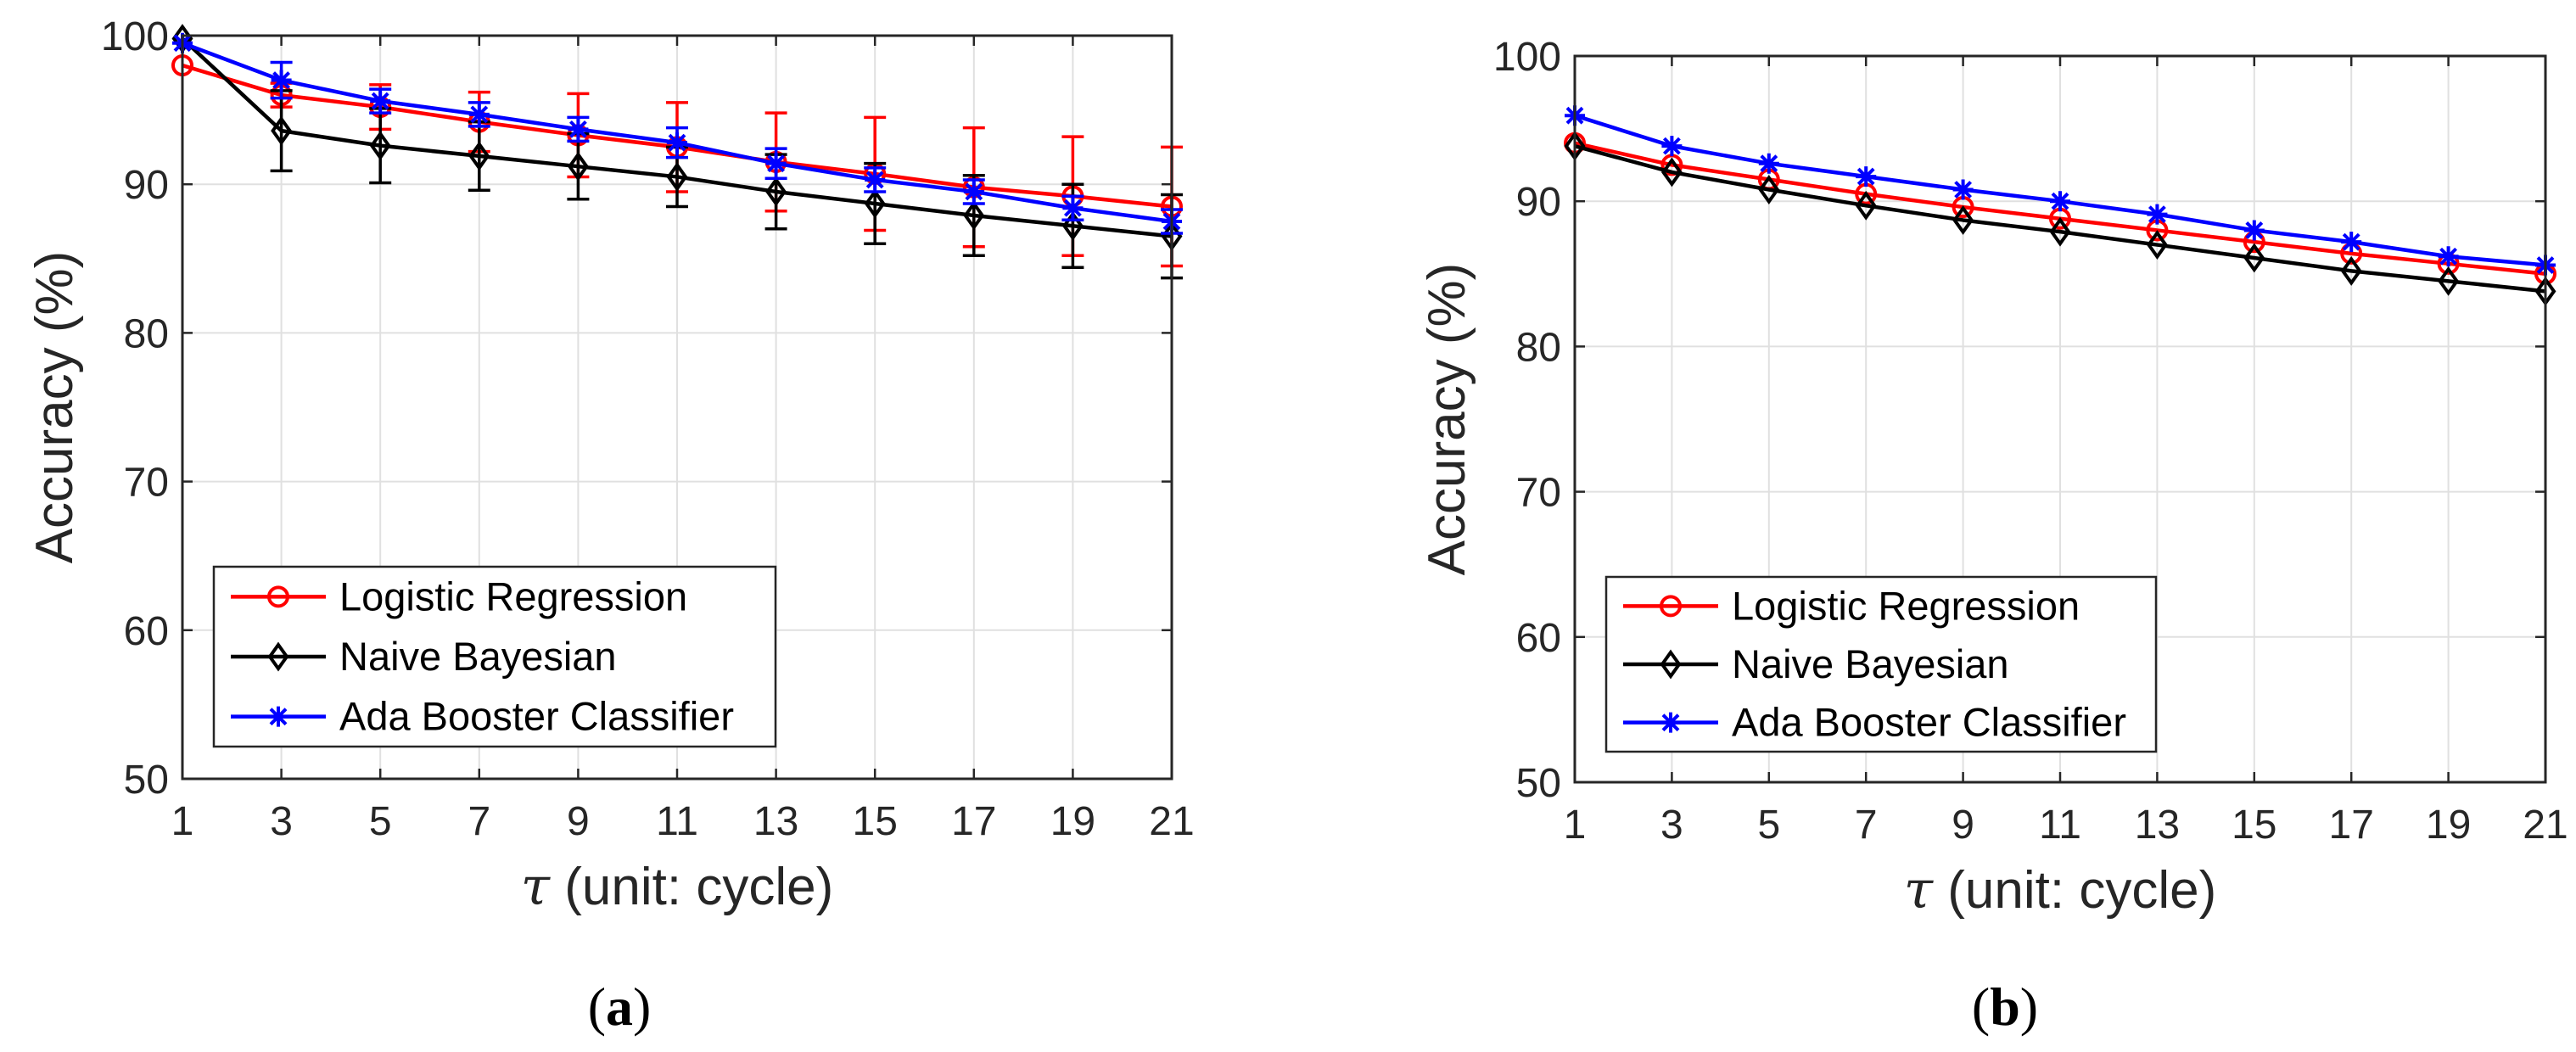 The image size is (2576, 1052). What do you see at coordinates (146, 483) in the screenshot?
I see `y-tick-label: 70` at bounding box center [146, 483].